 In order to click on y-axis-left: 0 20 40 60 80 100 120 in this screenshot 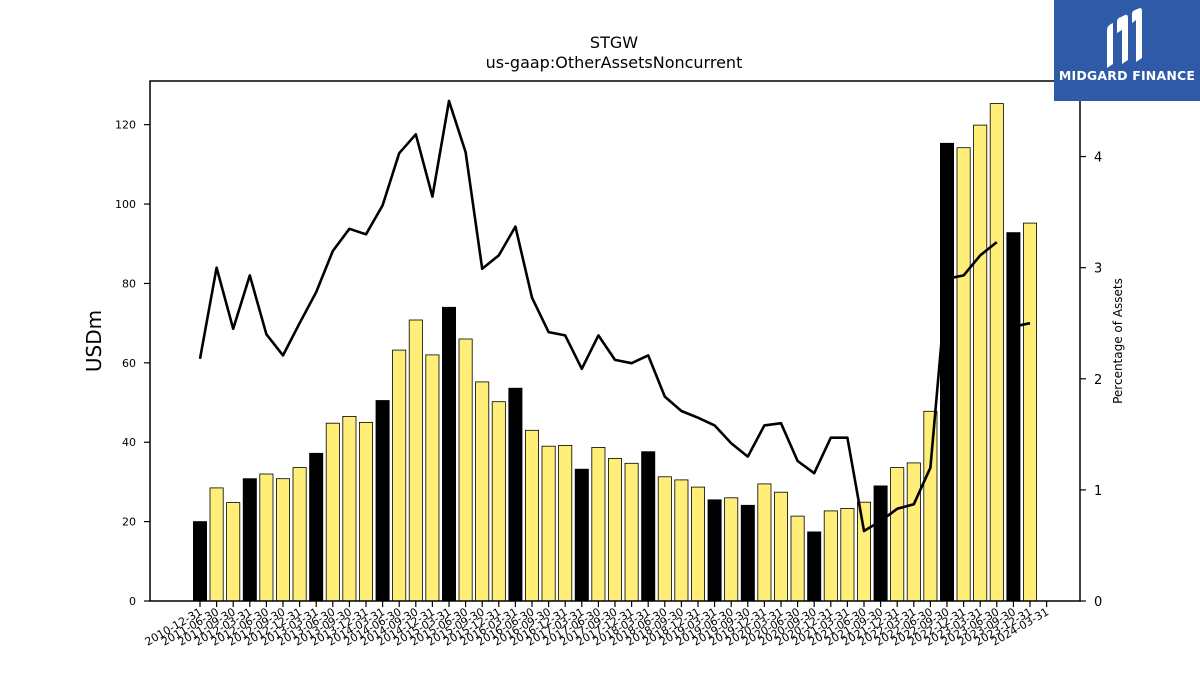, I will do `click(132, 363)`.